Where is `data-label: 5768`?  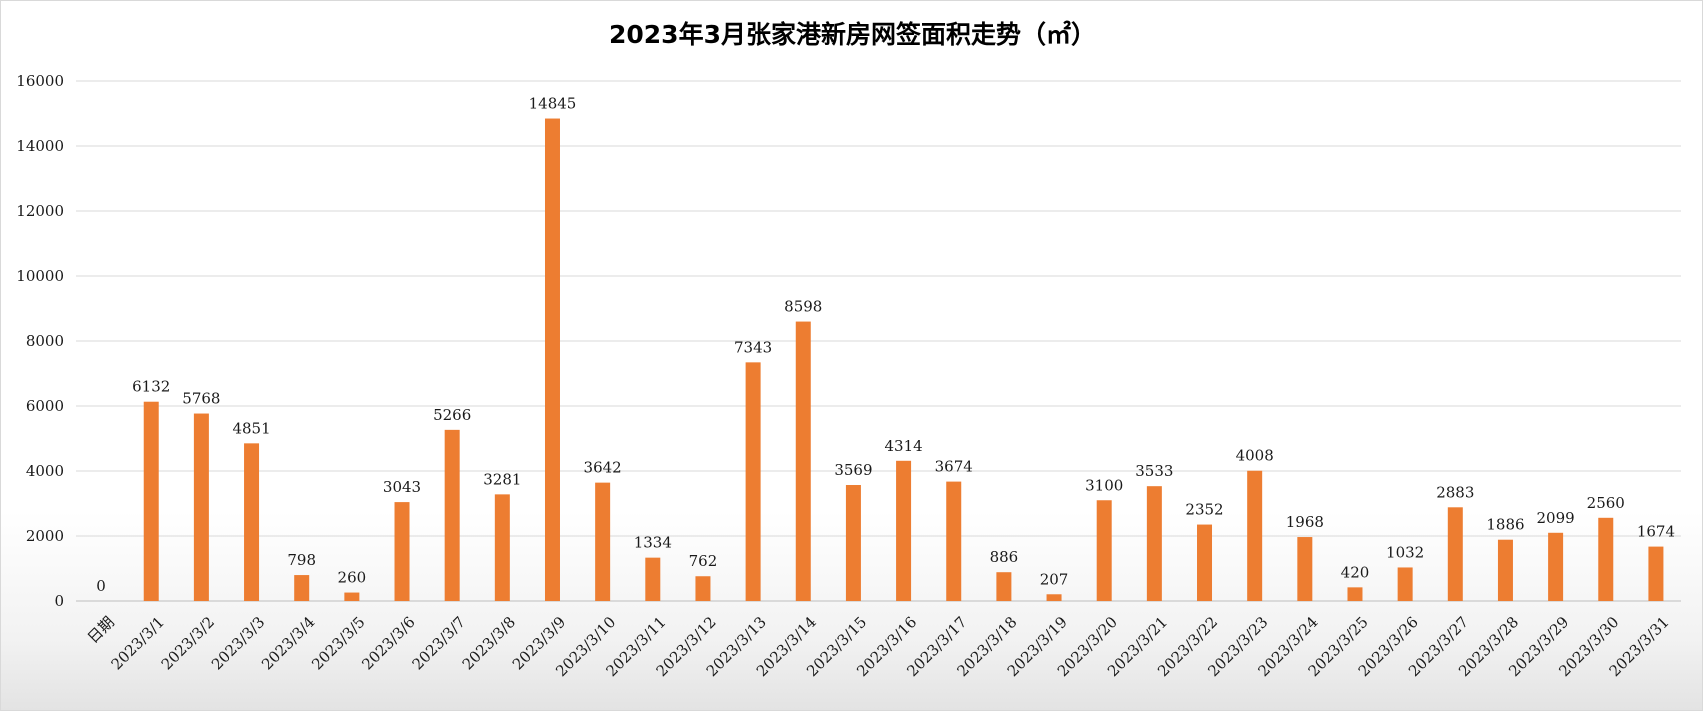 data-label: 5768 is located at coordinates (201, 399).